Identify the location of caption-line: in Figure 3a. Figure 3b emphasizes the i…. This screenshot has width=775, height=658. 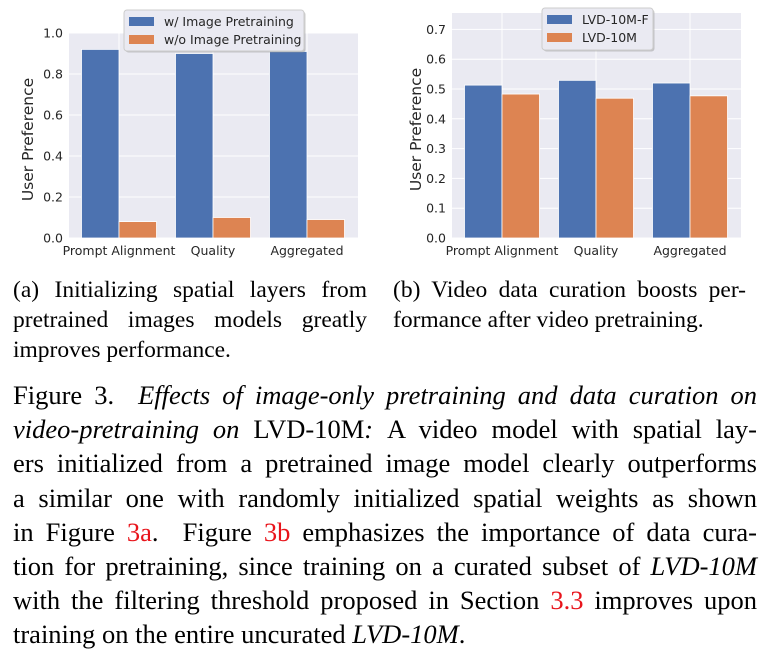
(385, 532).